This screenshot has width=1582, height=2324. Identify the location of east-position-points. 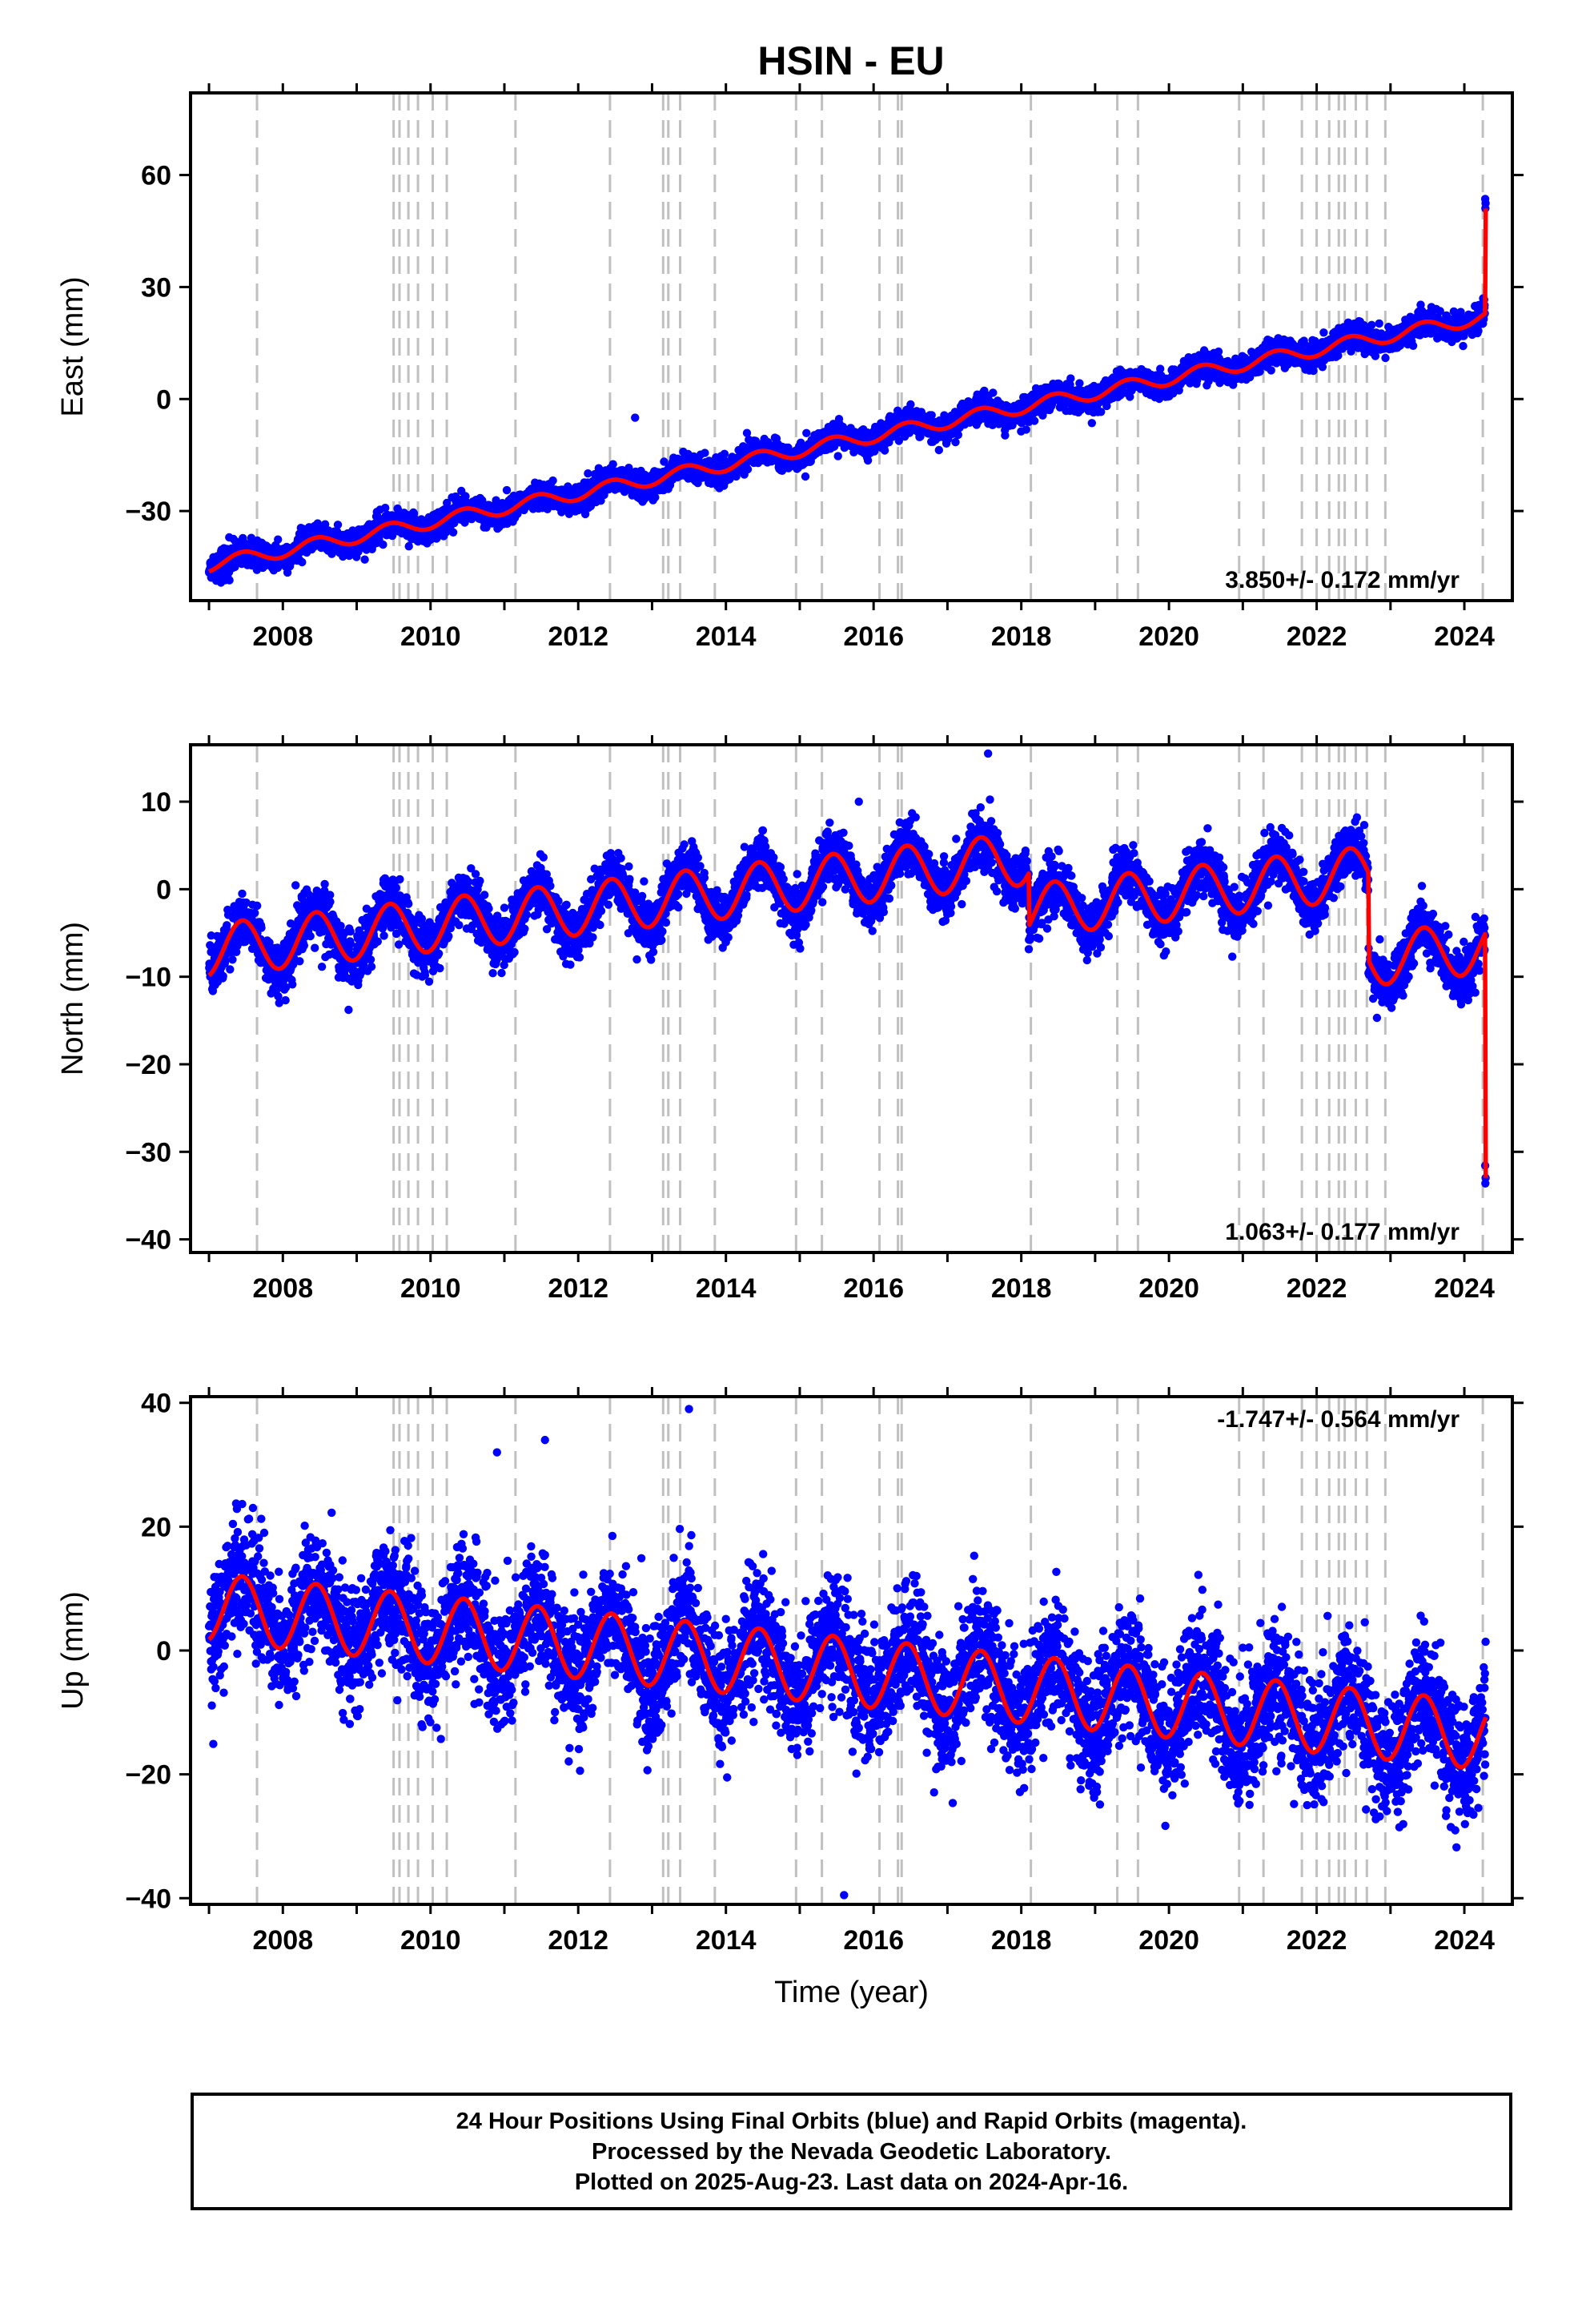
(847, 391).